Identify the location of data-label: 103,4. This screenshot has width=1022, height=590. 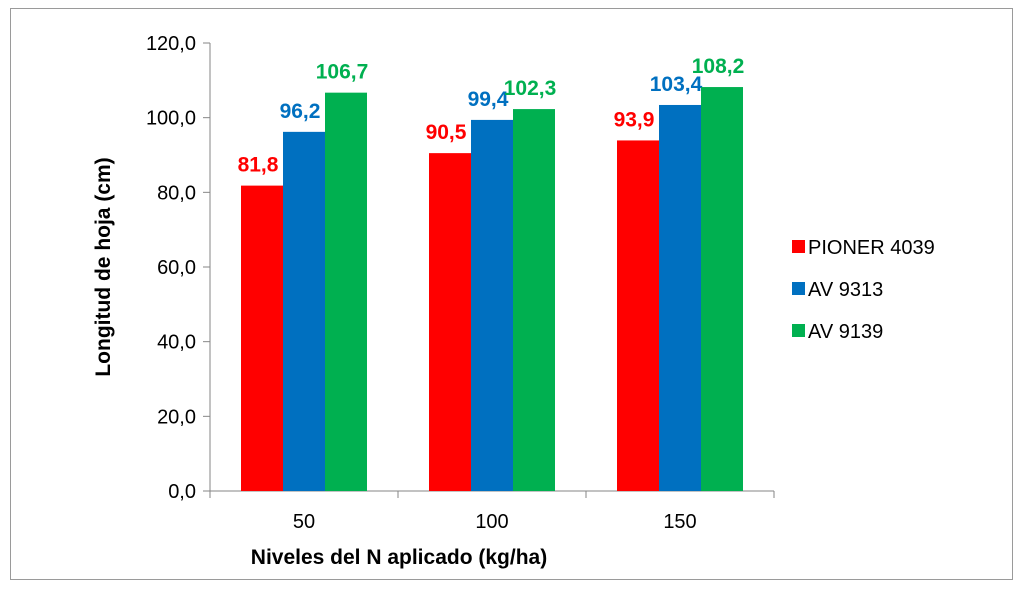
(676, 84).